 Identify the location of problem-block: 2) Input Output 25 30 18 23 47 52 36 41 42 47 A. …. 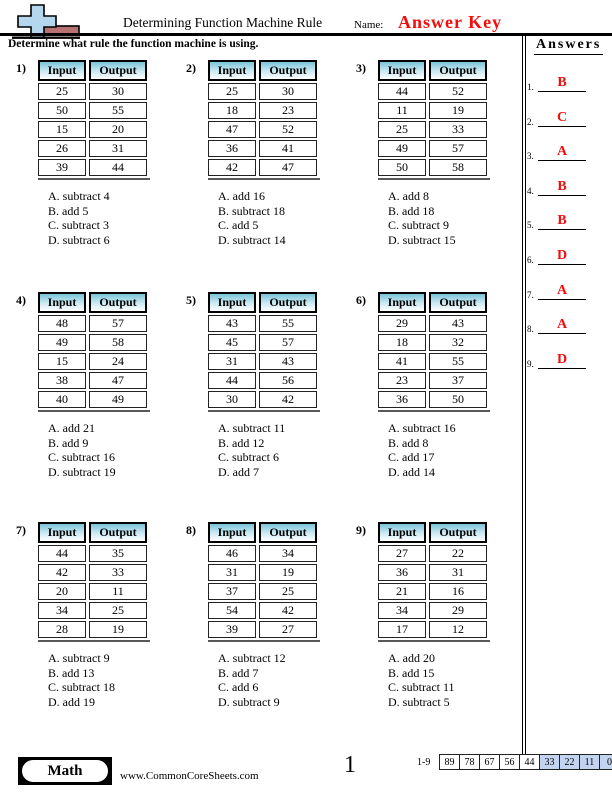
(253, 153).